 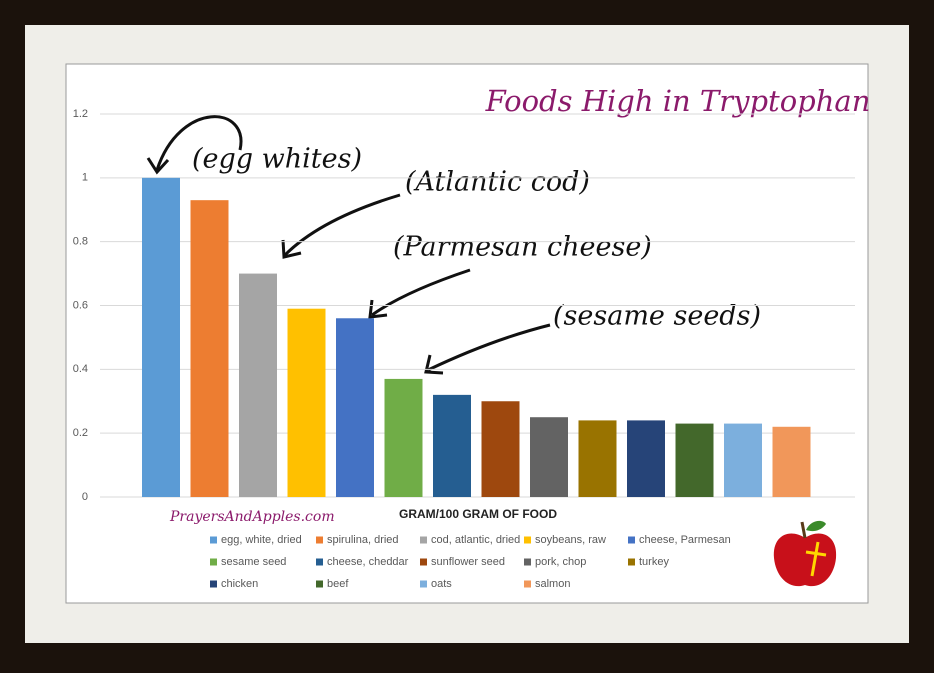 What do you see at coordinates (441, 584) in the screenshot?
I see `legend-label: oats` at bounding box center [441, 584].